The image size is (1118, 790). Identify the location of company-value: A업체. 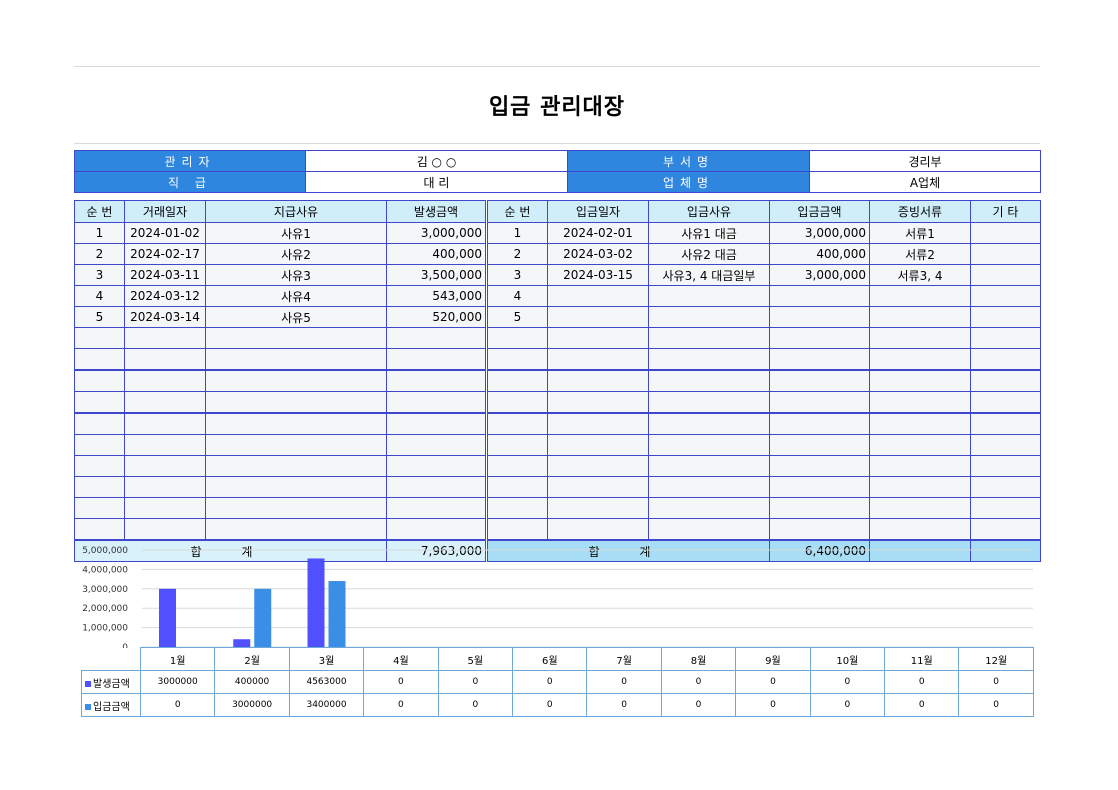
(925, 182).